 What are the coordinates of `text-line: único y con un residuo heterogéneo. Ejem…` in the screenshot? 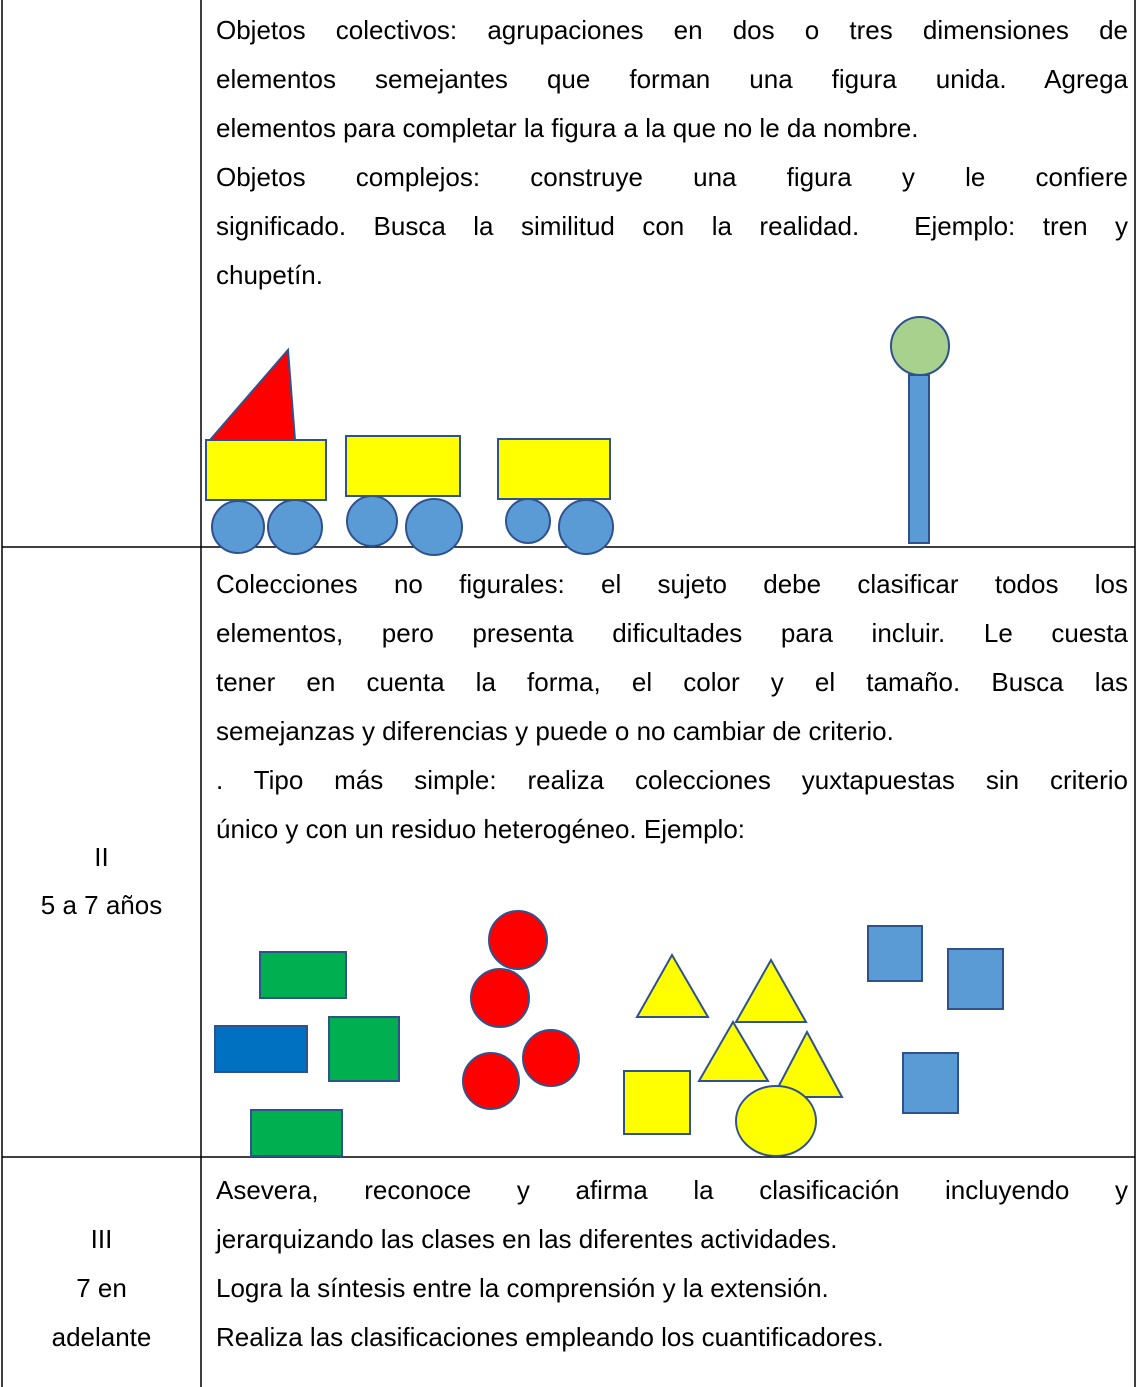 It's located at (481, 829).